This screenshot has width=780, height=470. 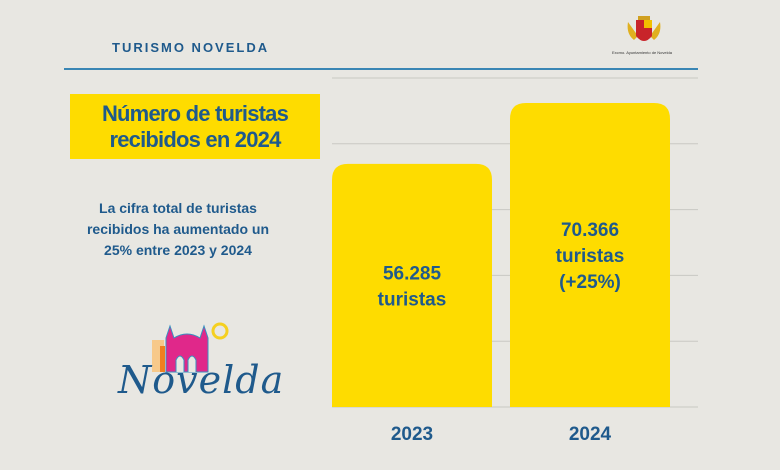 What do you see at coordinates (642, 52) in the screenshot?
I see `crest-caption: Excmo. Ayuntamiento de Novelda` at bounding box center [642, 52].